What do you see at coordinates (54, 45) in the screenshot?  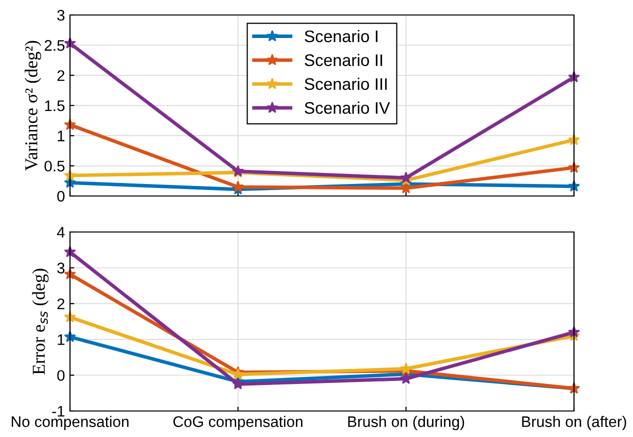 I see `y-tick-label: 2.5` at bounding box center [54, 45].